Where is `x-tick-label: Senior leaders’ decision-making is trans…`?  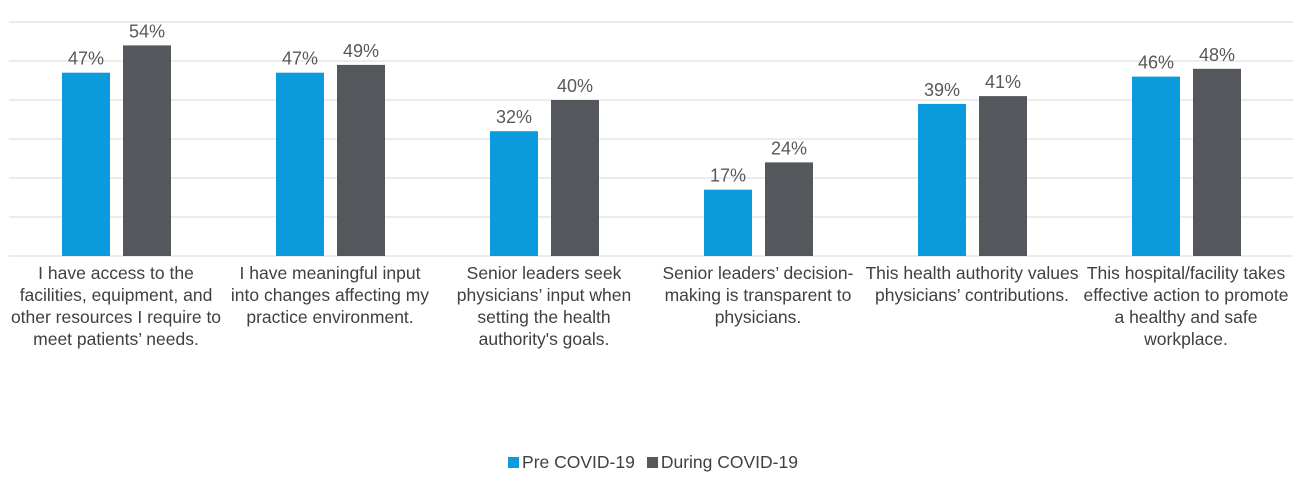
x-tick-label: Senior leaders’ decision-making is trans… is located at coordinates (758, 295).